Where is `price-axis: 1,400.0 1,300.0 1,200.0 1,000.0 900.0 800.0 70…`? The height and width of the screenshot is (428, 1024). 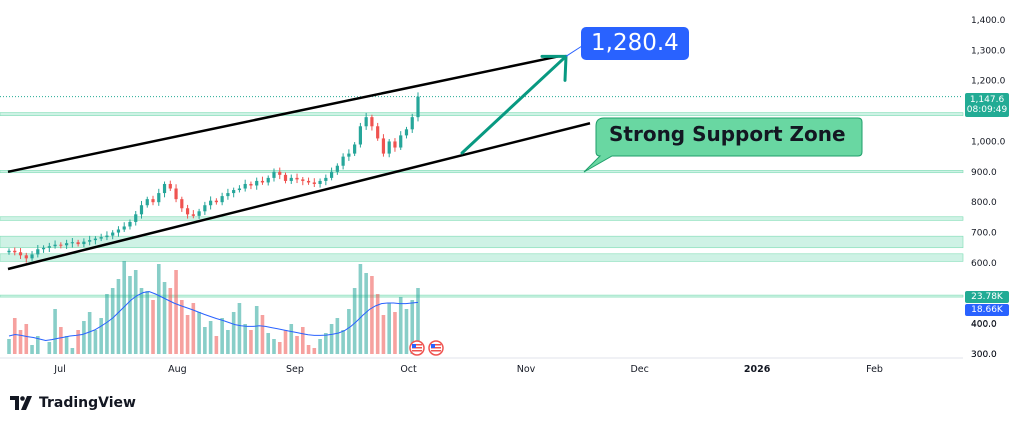 price-axis: 1,400.0 1,300.0 1,200.0 1,000.0 900.0 800.0 70… is located at coordinates (988, 188).